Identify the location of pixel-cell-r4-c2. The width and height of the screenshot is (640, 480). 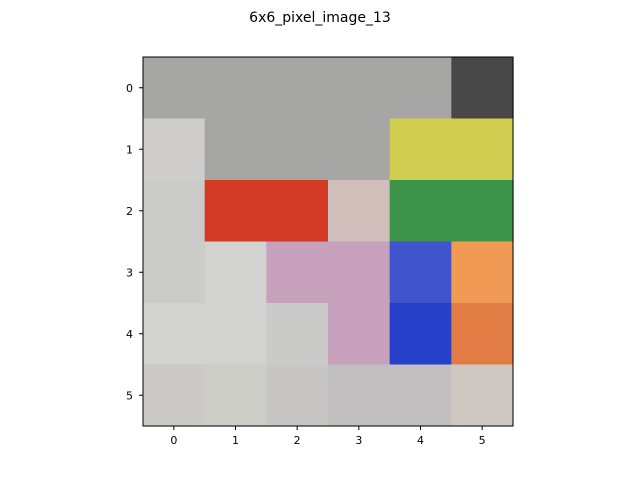
(297, 334).